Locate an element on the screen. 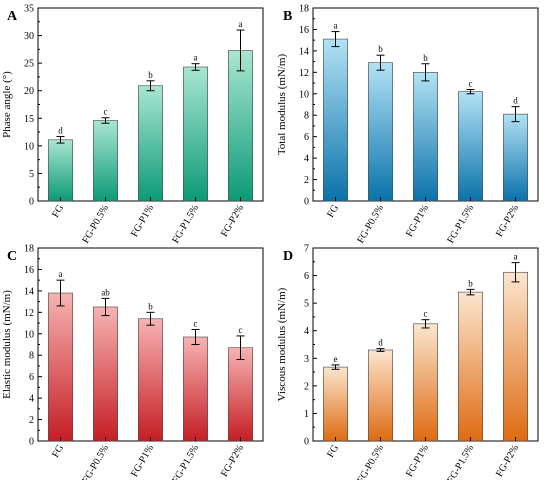 This screenshot has width=550, height=480. y-tick-label: 1 is located at coordinates (306, 414).